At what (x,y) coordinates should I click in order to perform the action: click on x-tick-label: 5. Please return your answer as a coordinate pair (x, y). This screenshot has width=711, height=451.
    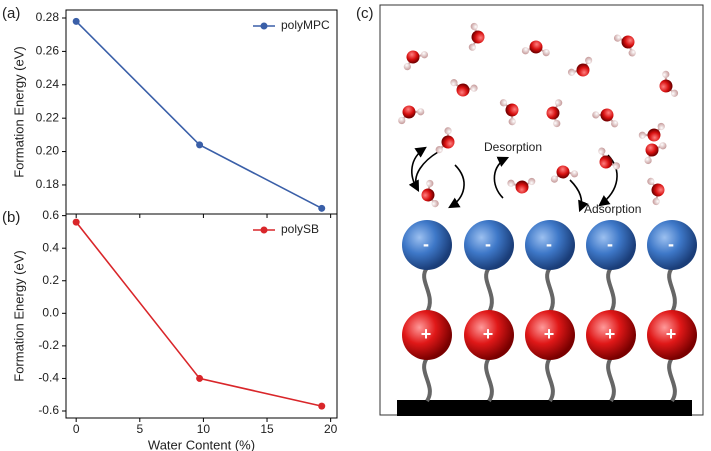
    Looking at the image, I should click on (139, 429).